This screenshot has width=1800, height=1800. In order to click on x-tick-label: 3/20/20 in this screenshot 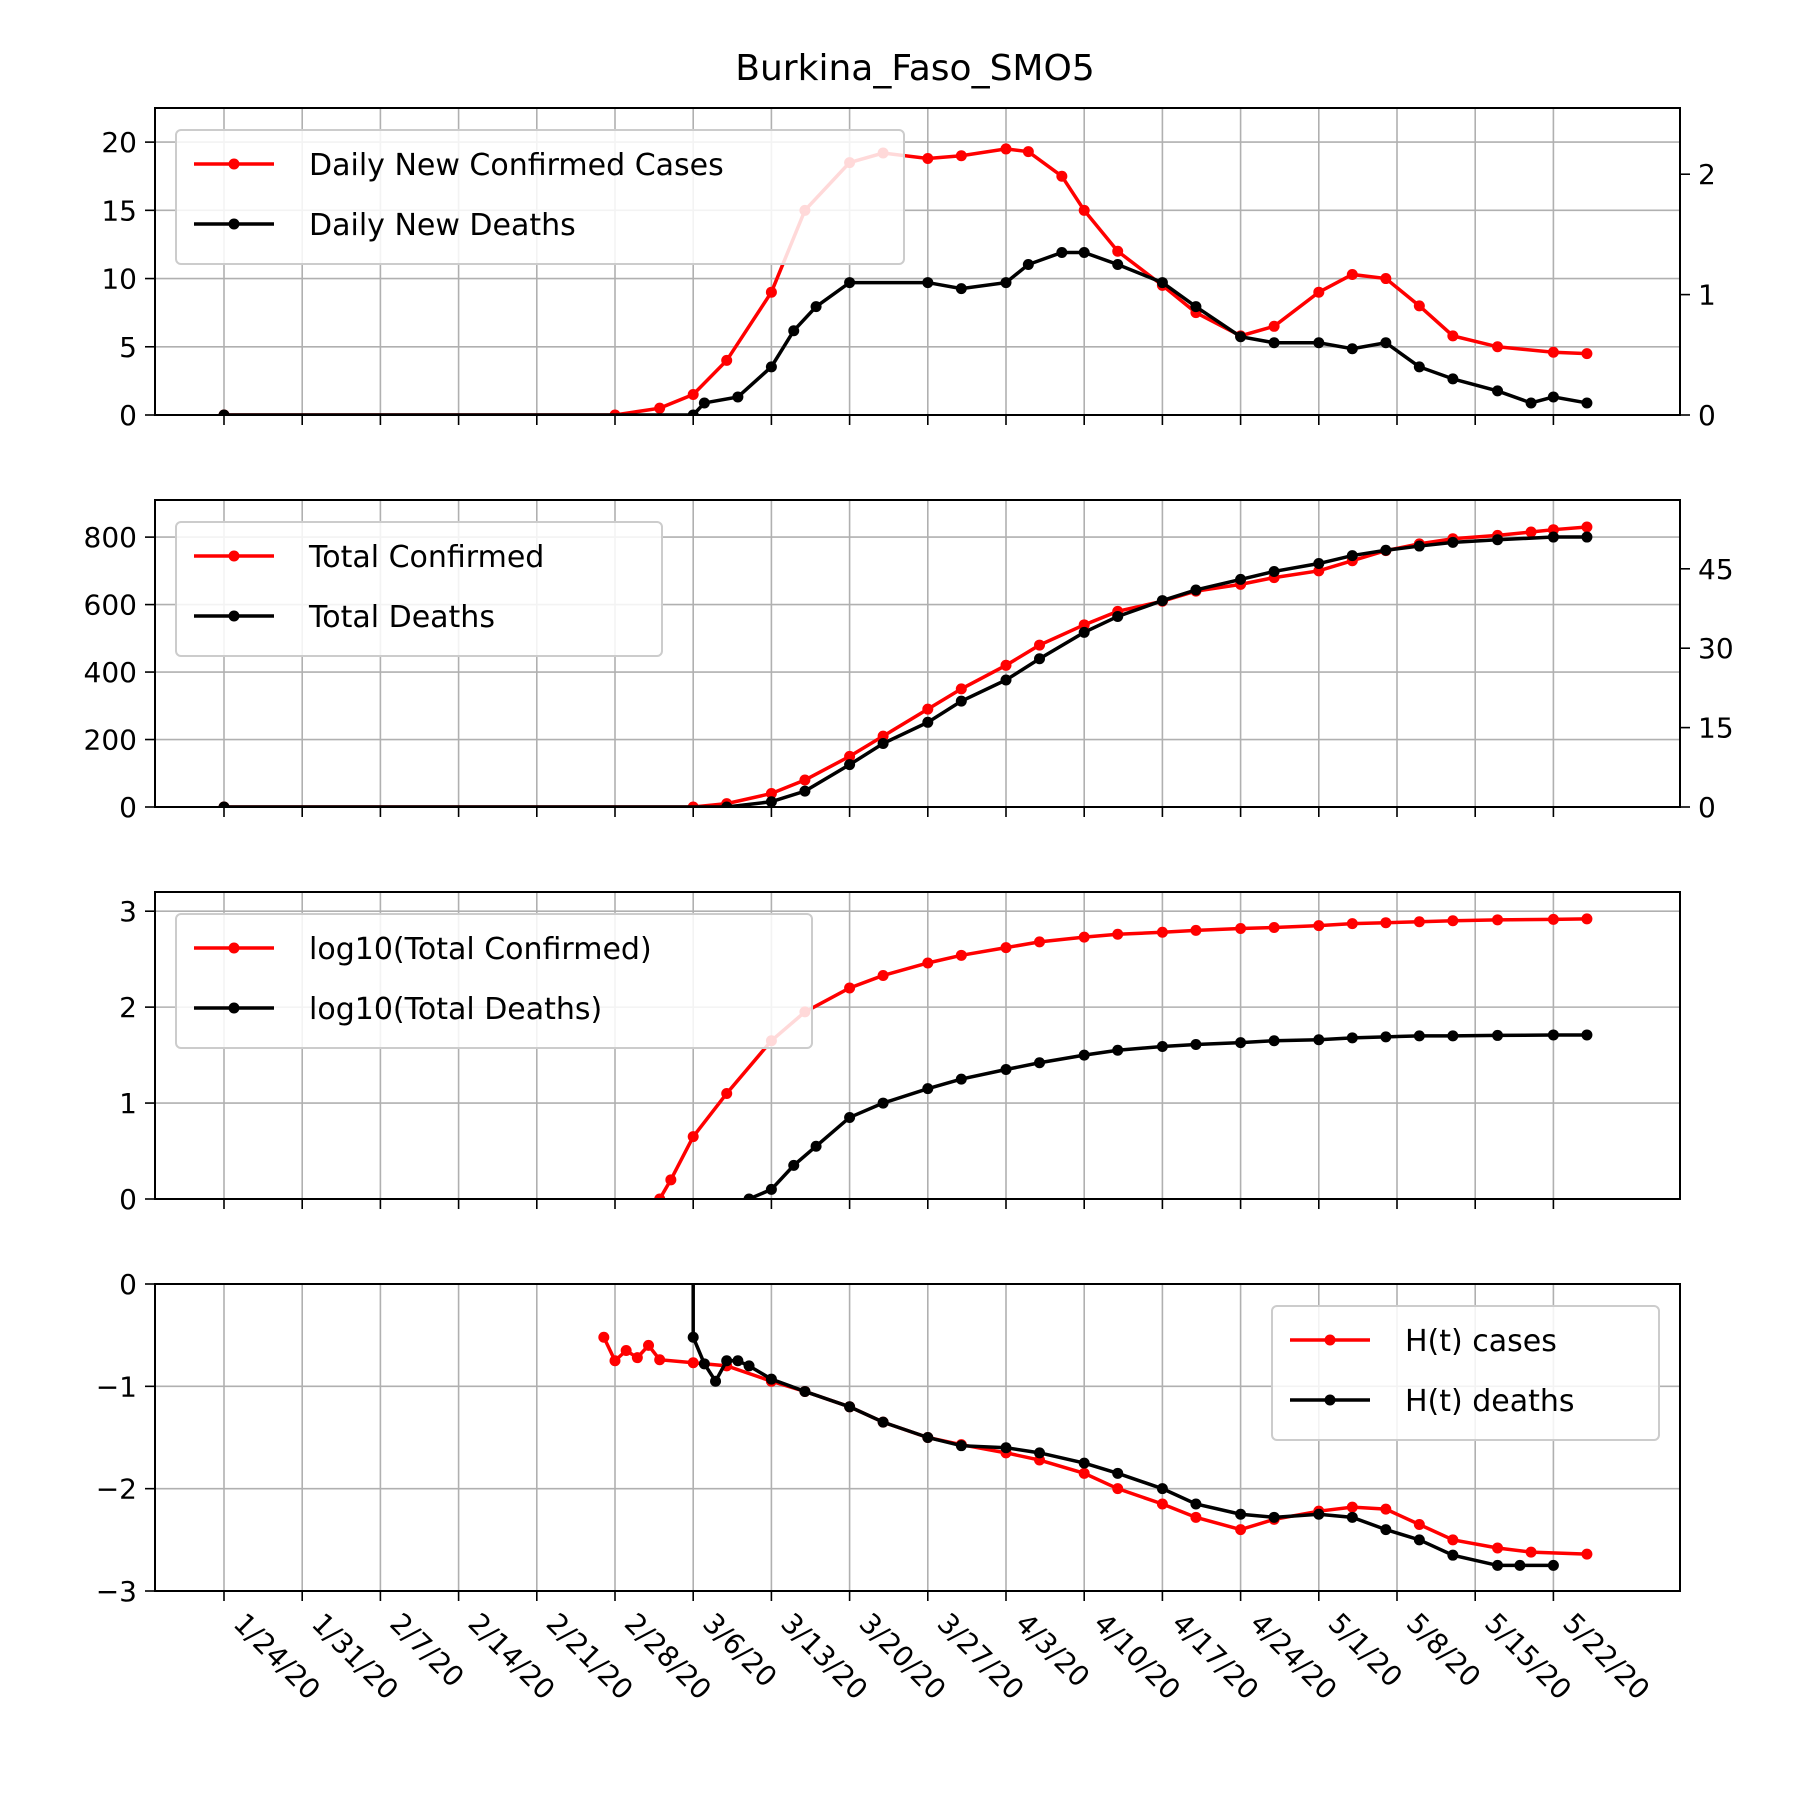, I will do `click(903, 1657)`.